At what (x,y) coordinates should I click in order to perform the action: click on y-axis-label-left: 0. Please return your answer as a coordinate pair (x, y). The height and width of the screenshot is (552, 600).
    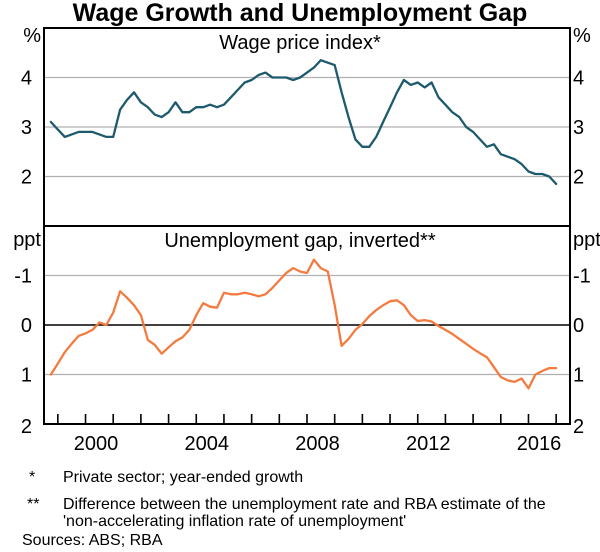
    Looking at the image, I should click on (26, 326).